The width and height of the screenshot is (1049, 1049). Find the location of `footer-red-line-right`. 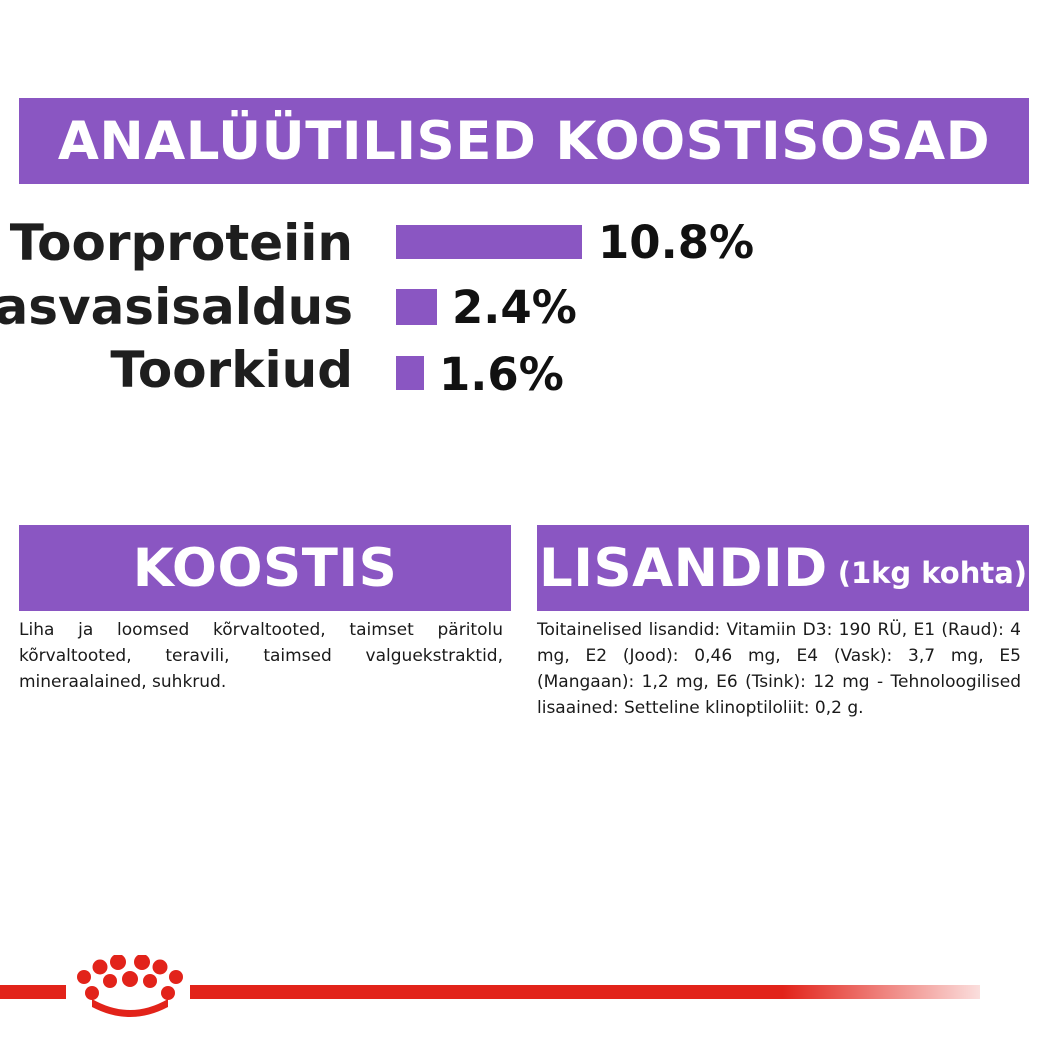

footer-red-line-right is located at coordinates (585, 992).